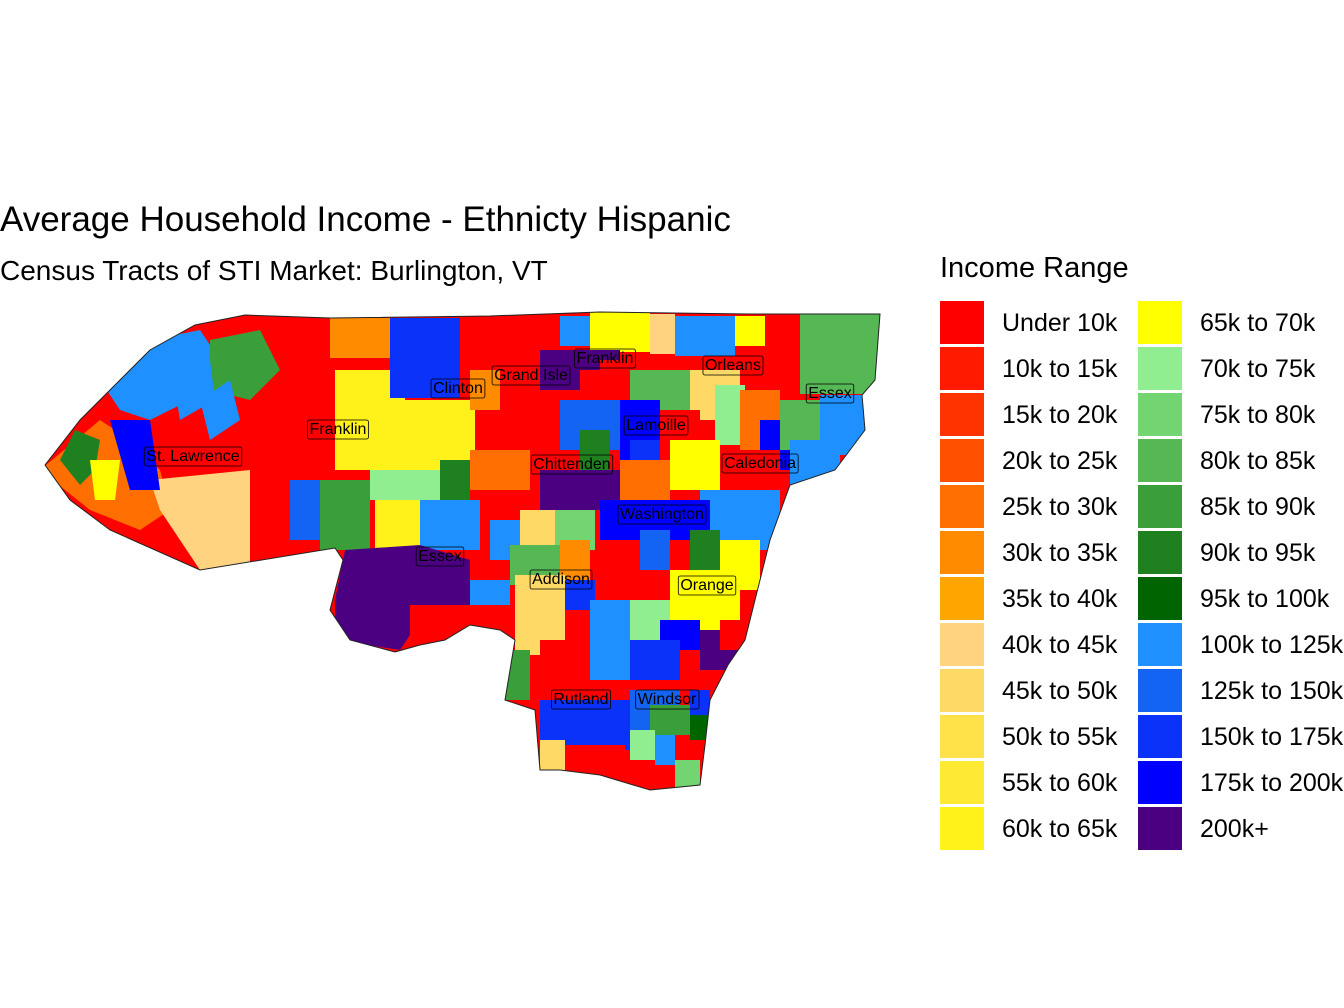  What do you see at coordinates (1060, 461) in the screenshot?
I see `legend-label: 20k to 25k` at bounding box center [1060, 461].